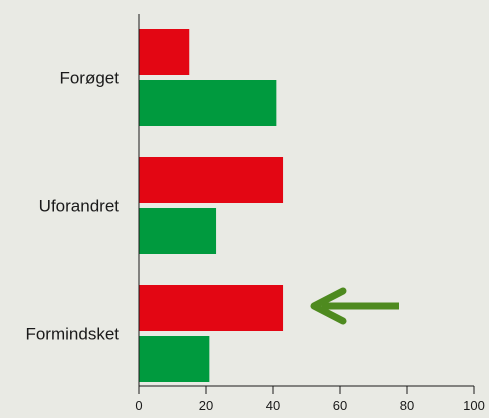 Image resolution: width=489 pixels, height=418 pixels. What do you see at coordinates (89, 78) in the screenshot?
I see `category-label-1: Forøget` at bounding box center [89, 78].